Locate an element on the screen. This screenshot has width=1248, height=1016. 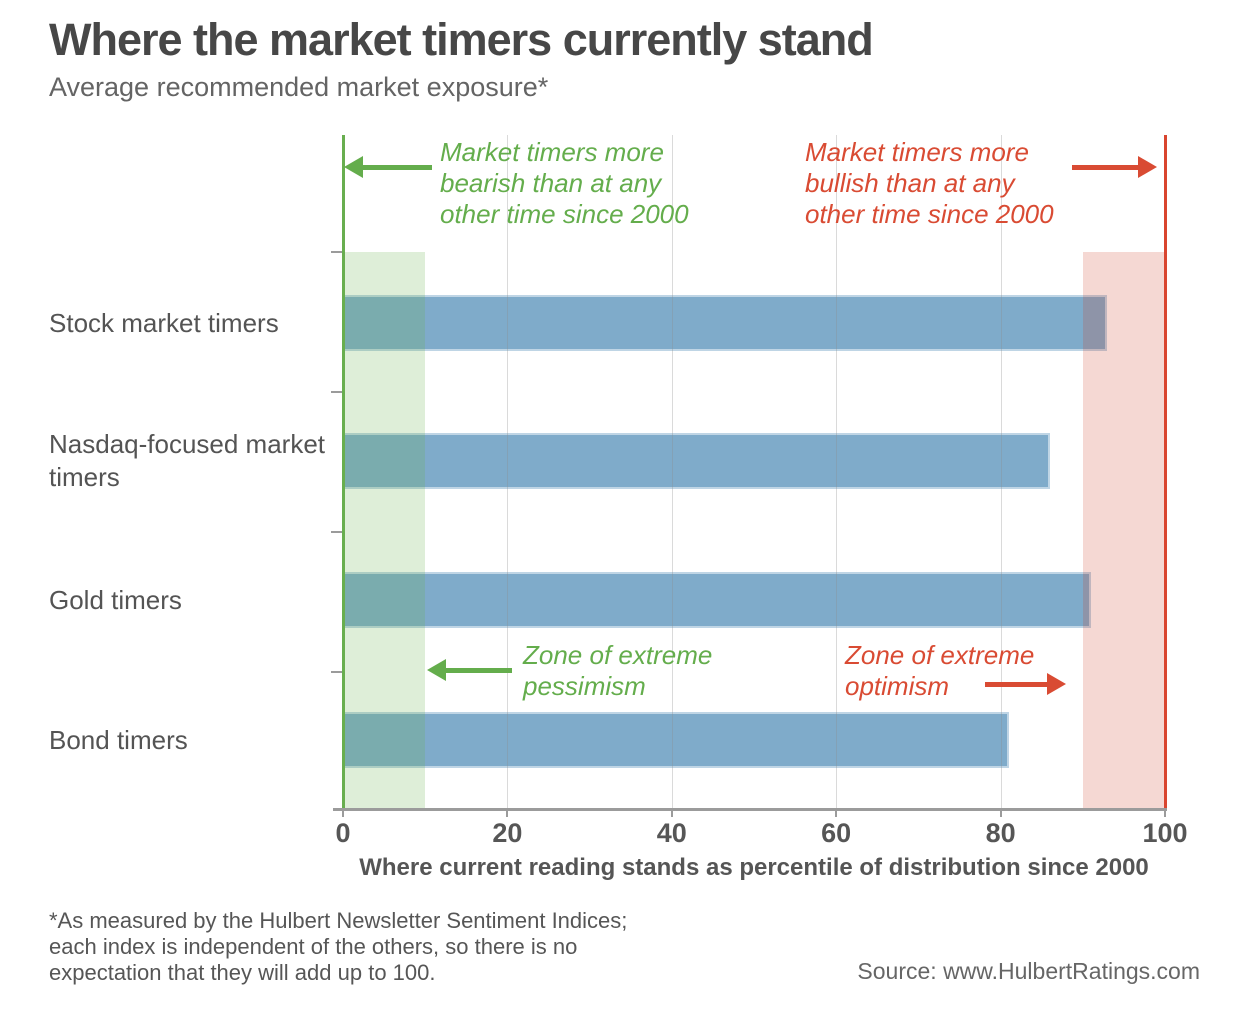
annotation-optimism-line1: Zone of extreme is located at coordinates (940, 655).